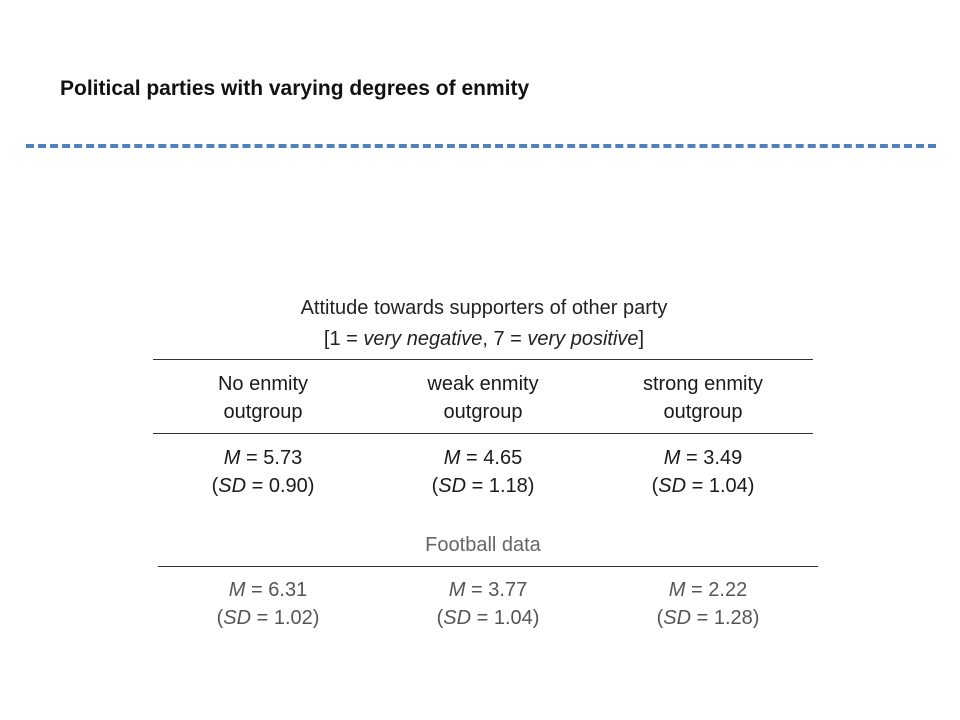 The height and width of the screenshot is (720, 960). I want to click on dashed-divider, so click(481, 146).